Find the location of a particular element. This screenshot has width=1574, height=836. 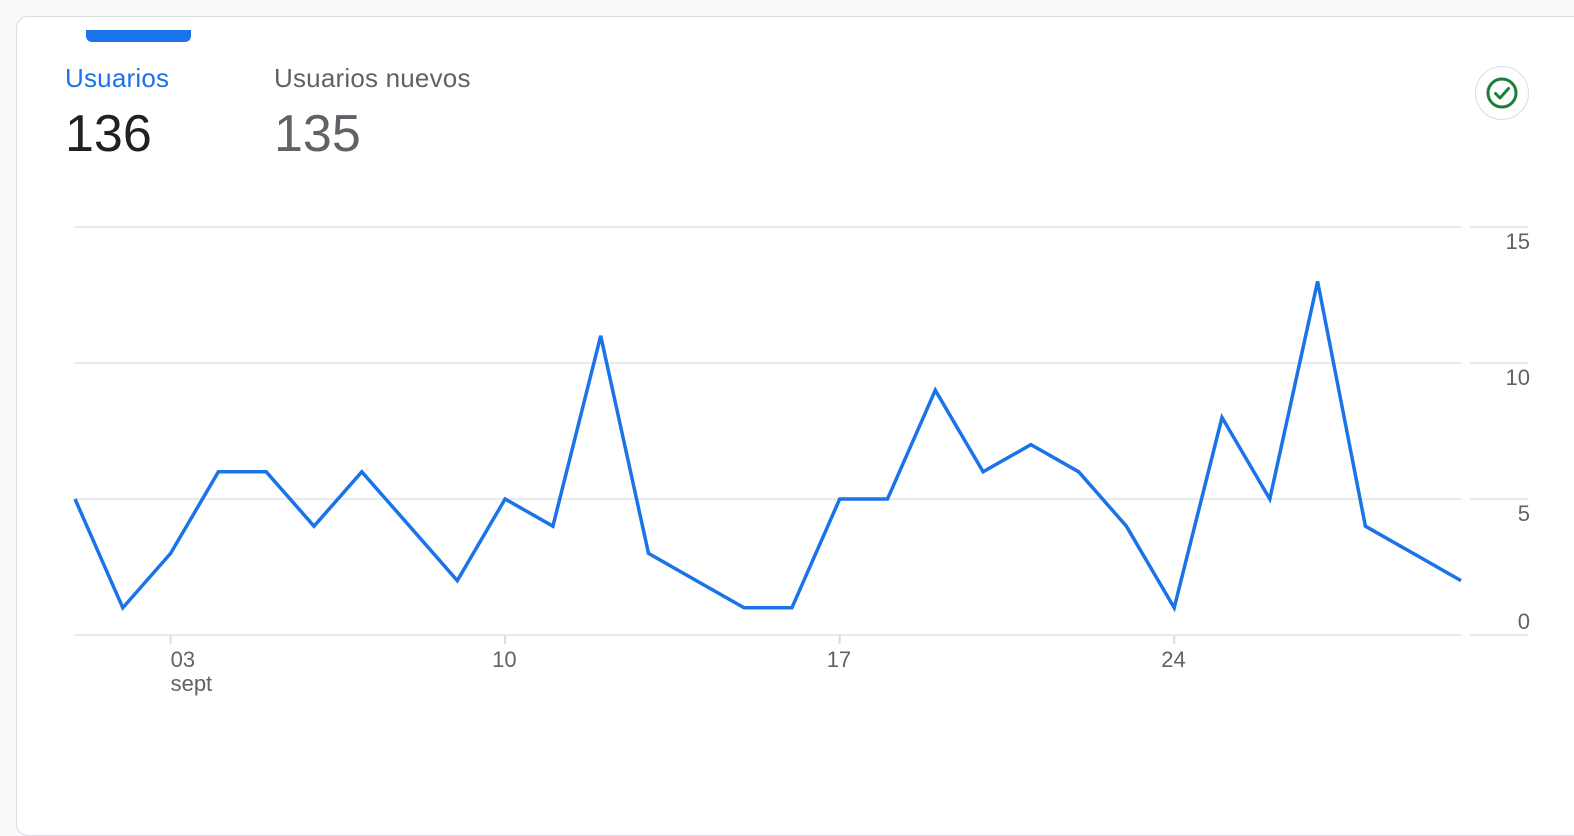

x-tick-label: 10 is located at coordinates (504, 659).